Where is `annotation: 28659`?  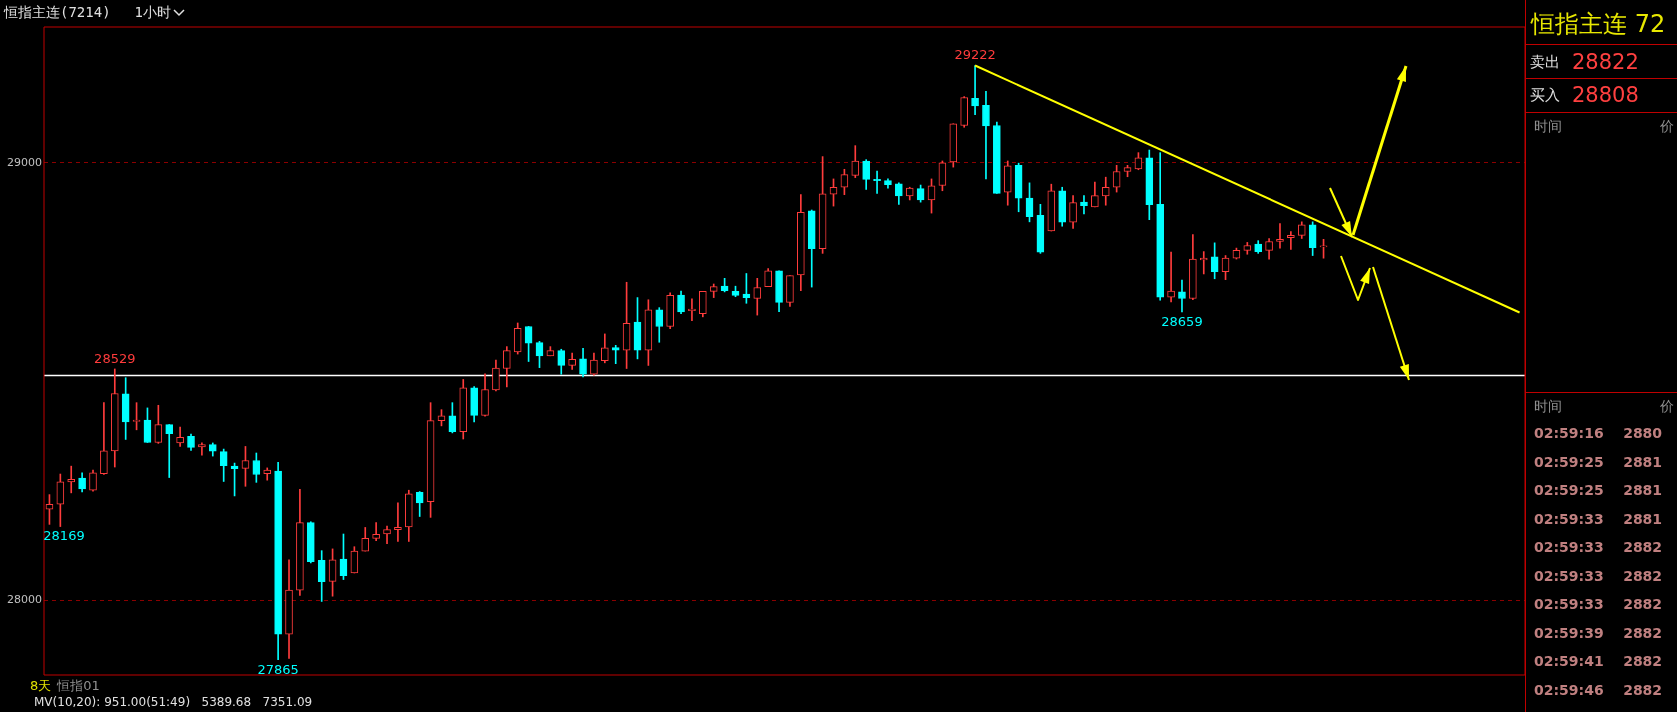
annotation: 28659 is located at coordinates (1182, 321).